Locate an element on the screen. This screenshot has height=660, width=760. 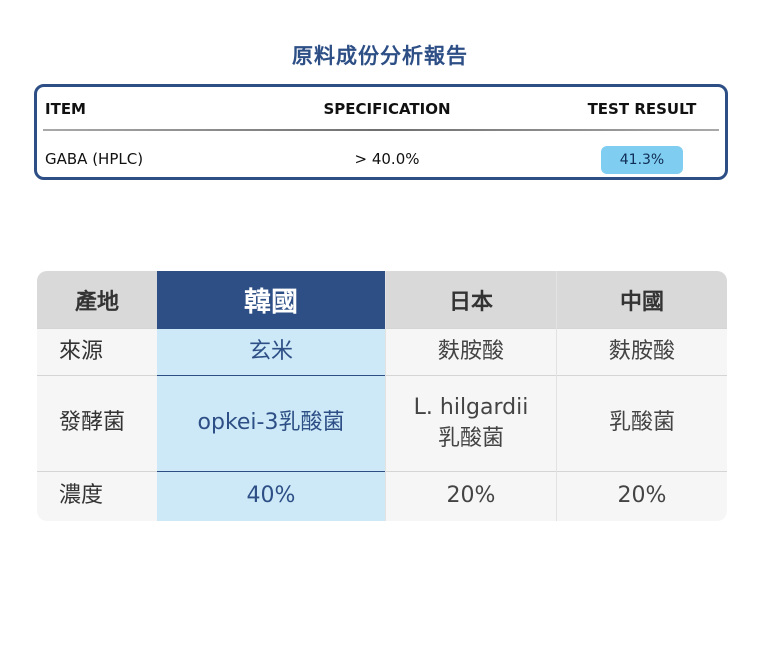
china-source: 麩胺酸 is located at coordinates (642, 351).